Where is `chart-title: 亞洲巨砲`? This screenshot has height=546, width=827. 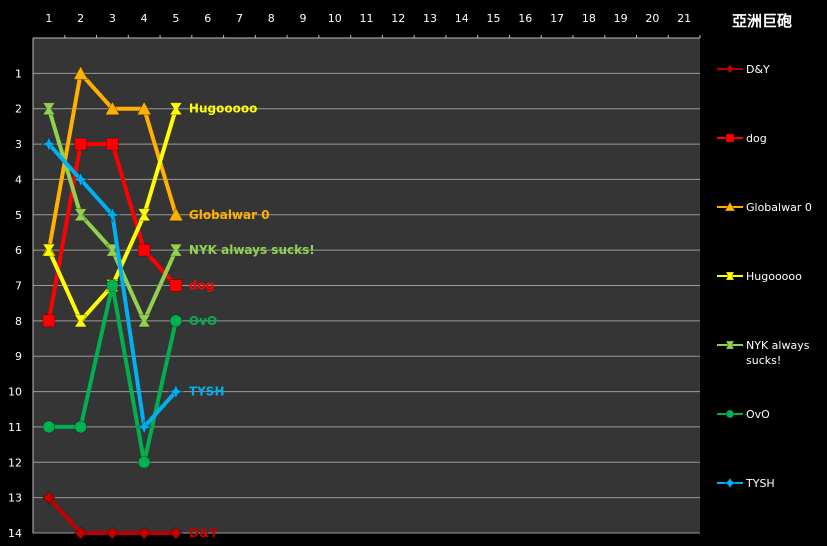
chart-title: 亞洲巨砲 is located at coordinates (762, 21).